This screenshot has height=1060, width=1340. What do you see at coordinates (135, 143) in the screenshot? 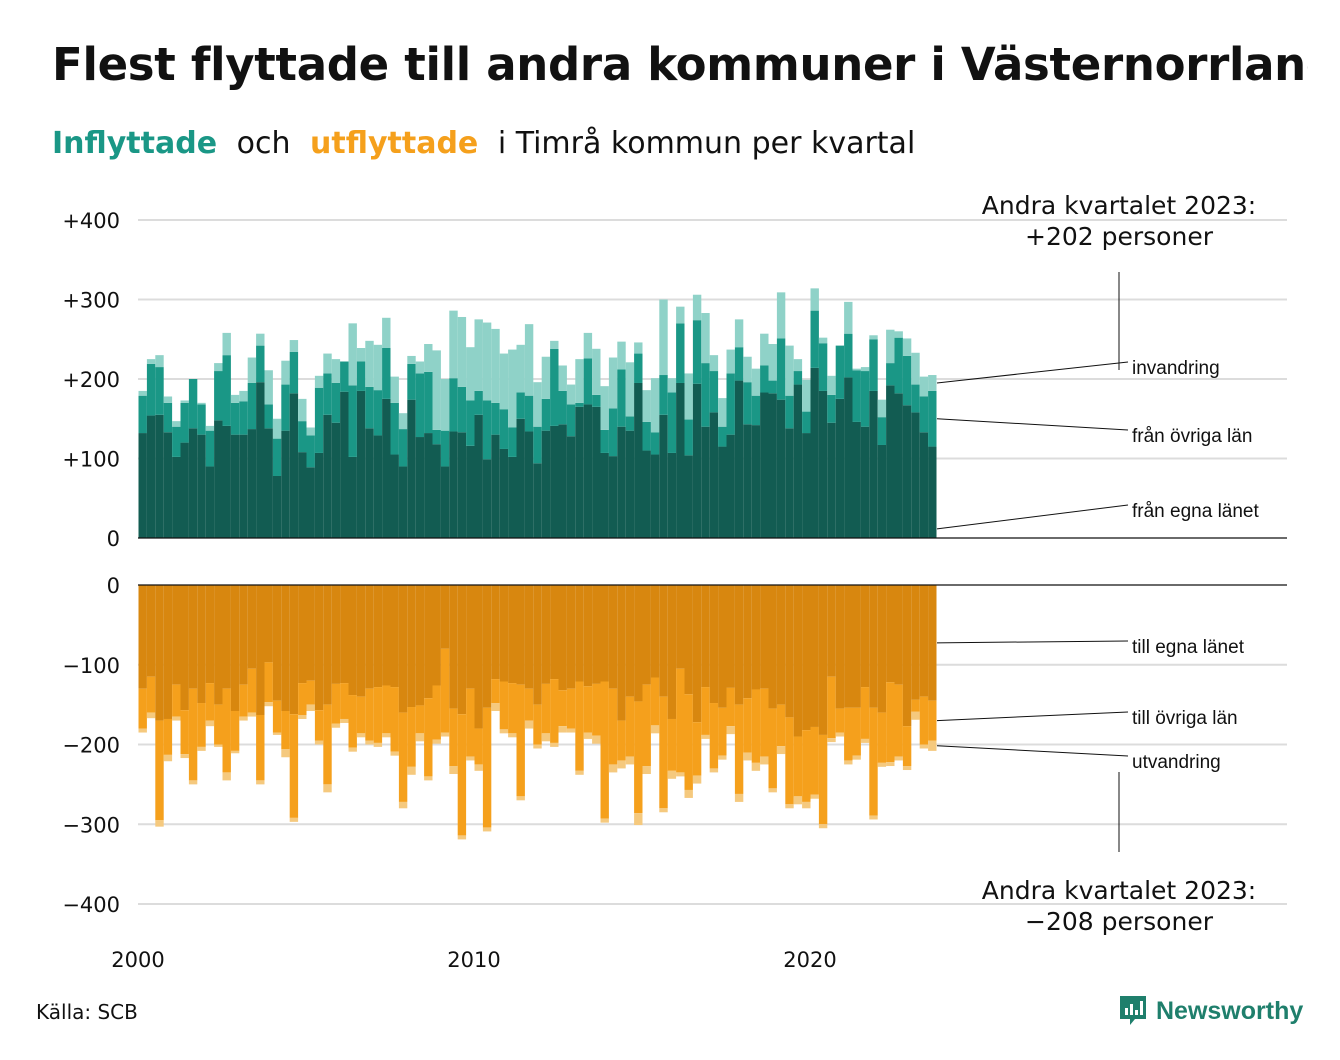
I see `subtitle-inflyttade: Inflyttade` at bounding box center [135, 143].